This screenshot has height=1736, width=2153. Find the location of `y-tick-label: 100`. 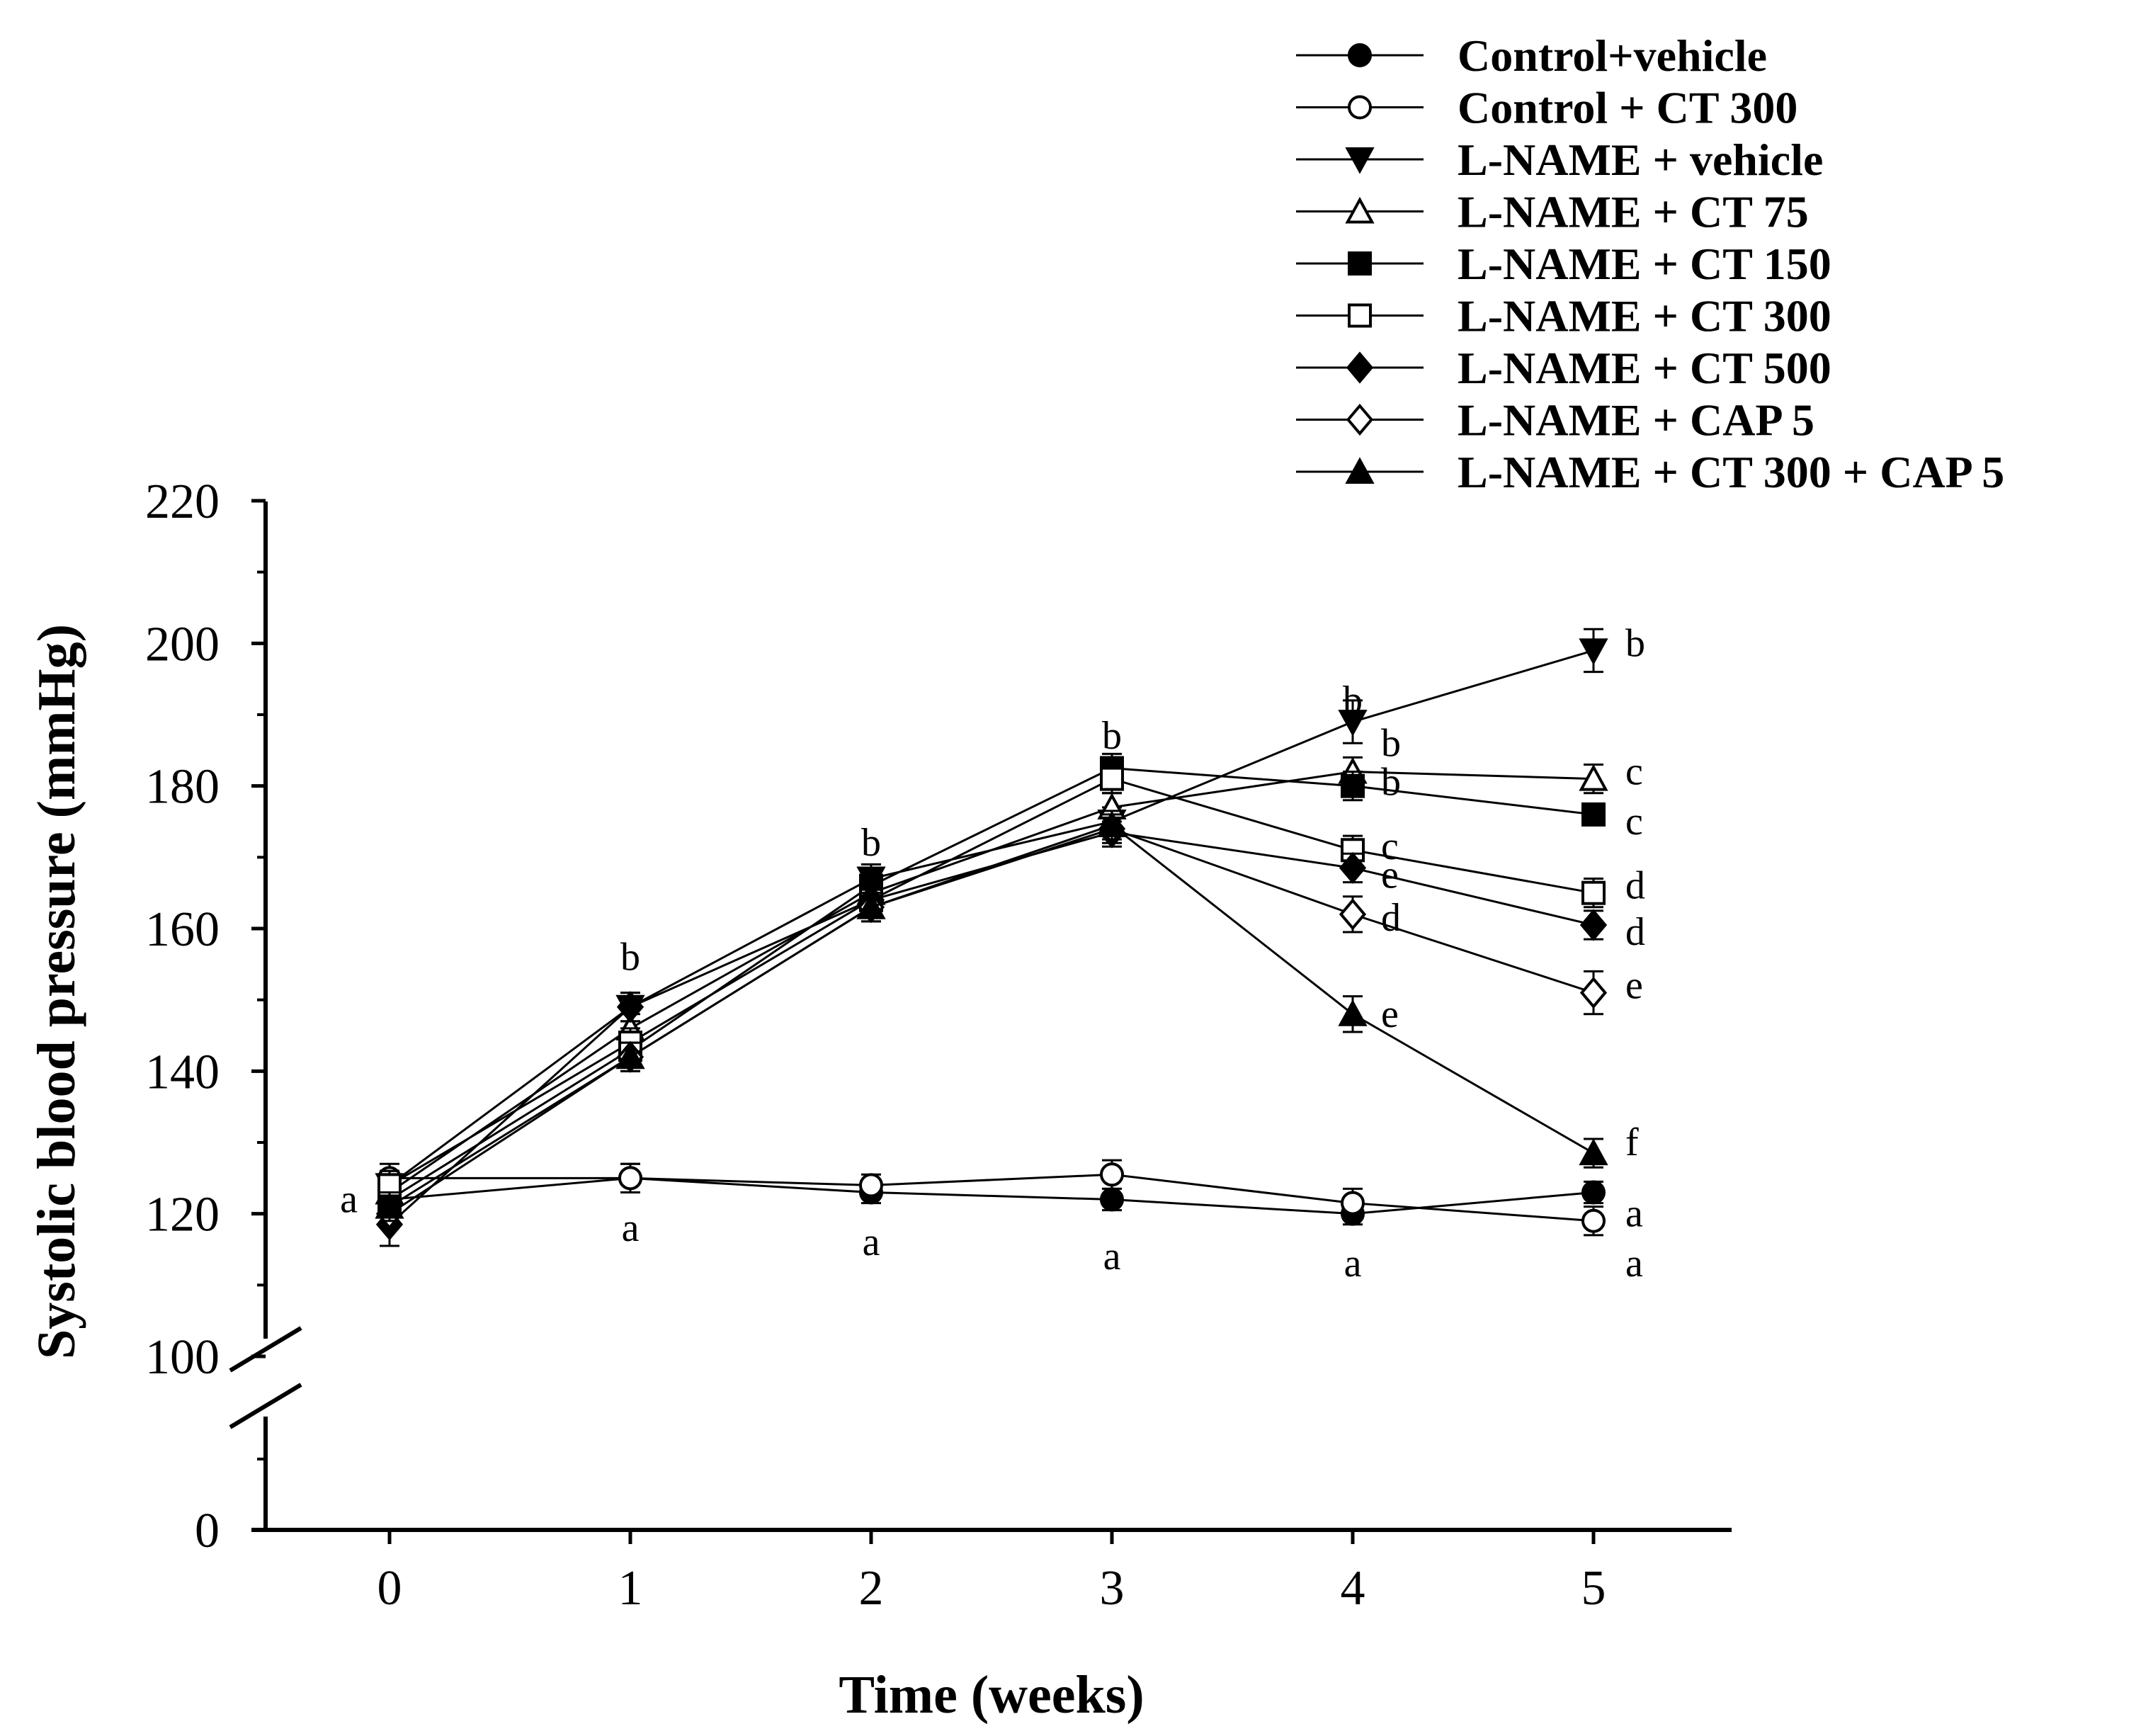

y-tick-label: 100 is located at coordinates (182, 1357).